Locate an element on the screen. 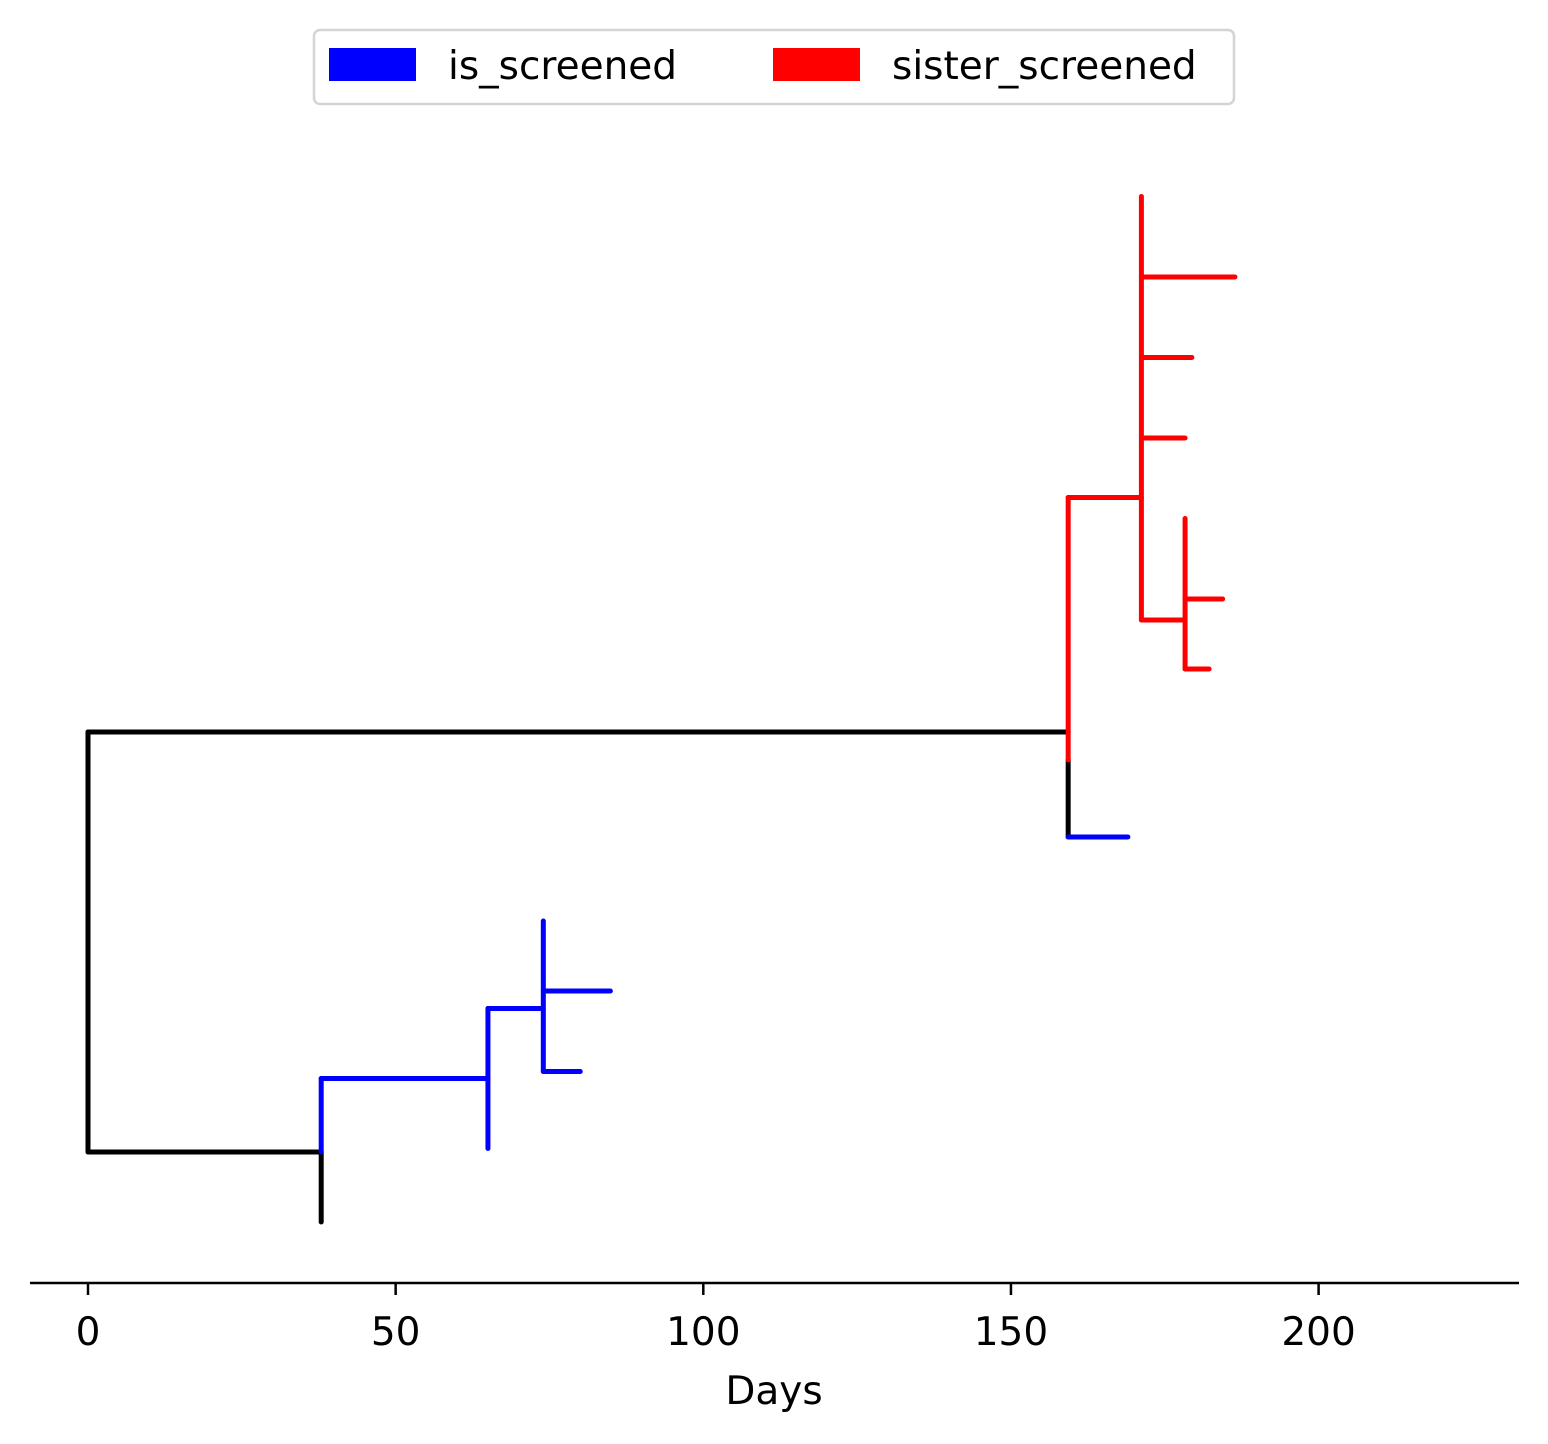  legend-swatch-is-screened is located at coordinates (372, 64).